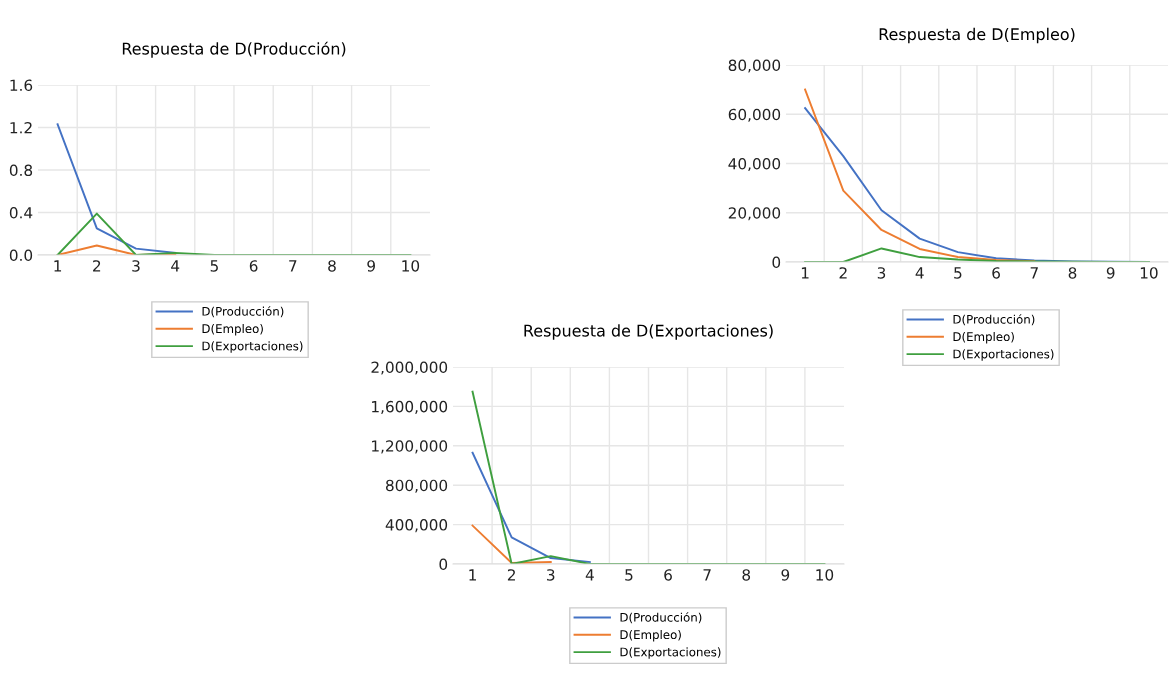  Describe the element at coordinates (410, 407) in the screenshot. I see `y-tick-label: 1,600,000` at that location.